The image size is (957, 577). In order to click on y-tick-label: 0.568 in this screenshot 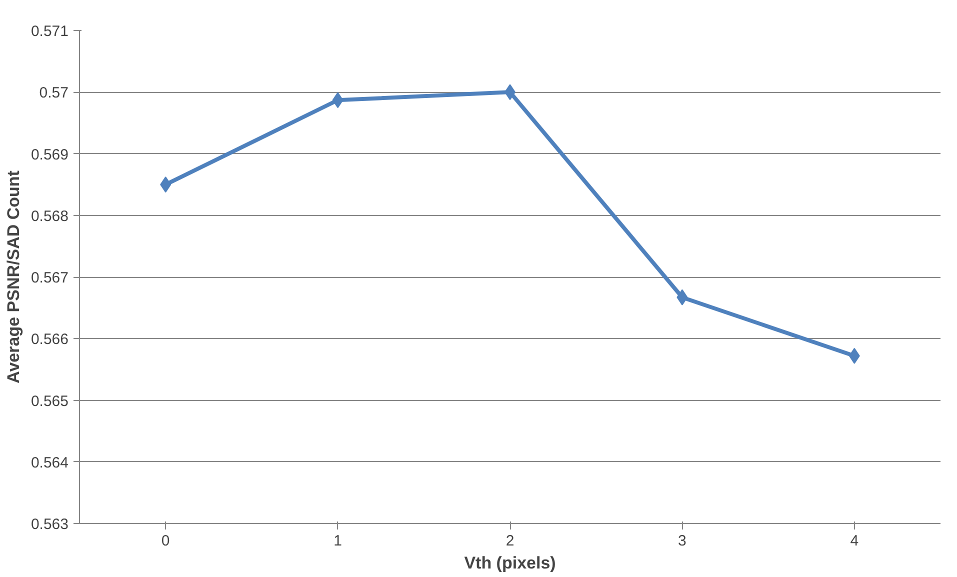, I will do `click(49, 216)`.